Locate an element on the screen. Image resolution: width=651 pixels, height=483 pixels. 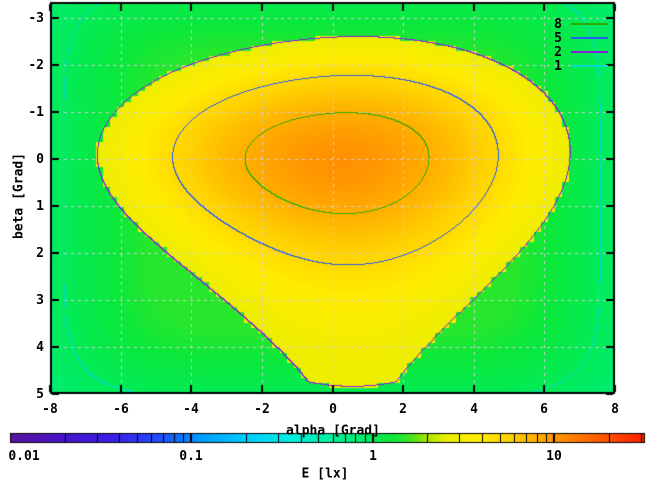
colorbar-tick-label: 0.01 is located at coordinates (24, 456).